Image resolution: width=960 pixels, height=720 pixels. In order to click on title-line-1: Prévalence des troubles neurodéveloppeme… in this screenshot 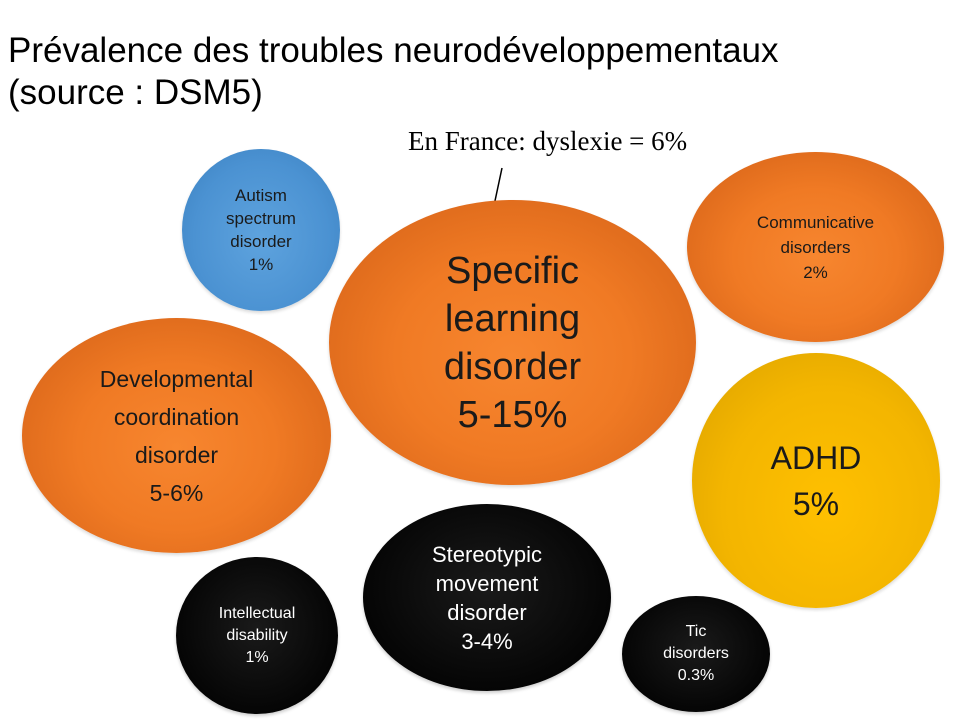, I will do `click(393, 50)`.